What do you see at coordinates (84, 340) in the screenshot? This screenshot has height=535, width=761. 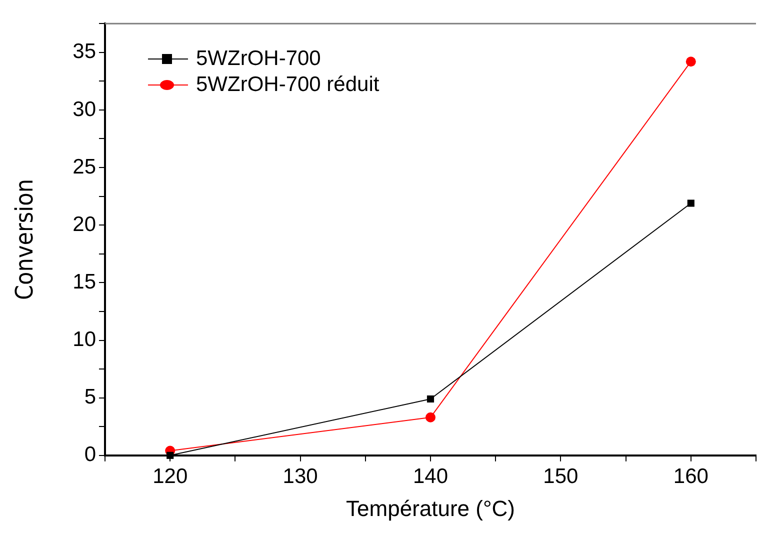 I see `y-tick-label: 10` at bounding box center [84, 340].